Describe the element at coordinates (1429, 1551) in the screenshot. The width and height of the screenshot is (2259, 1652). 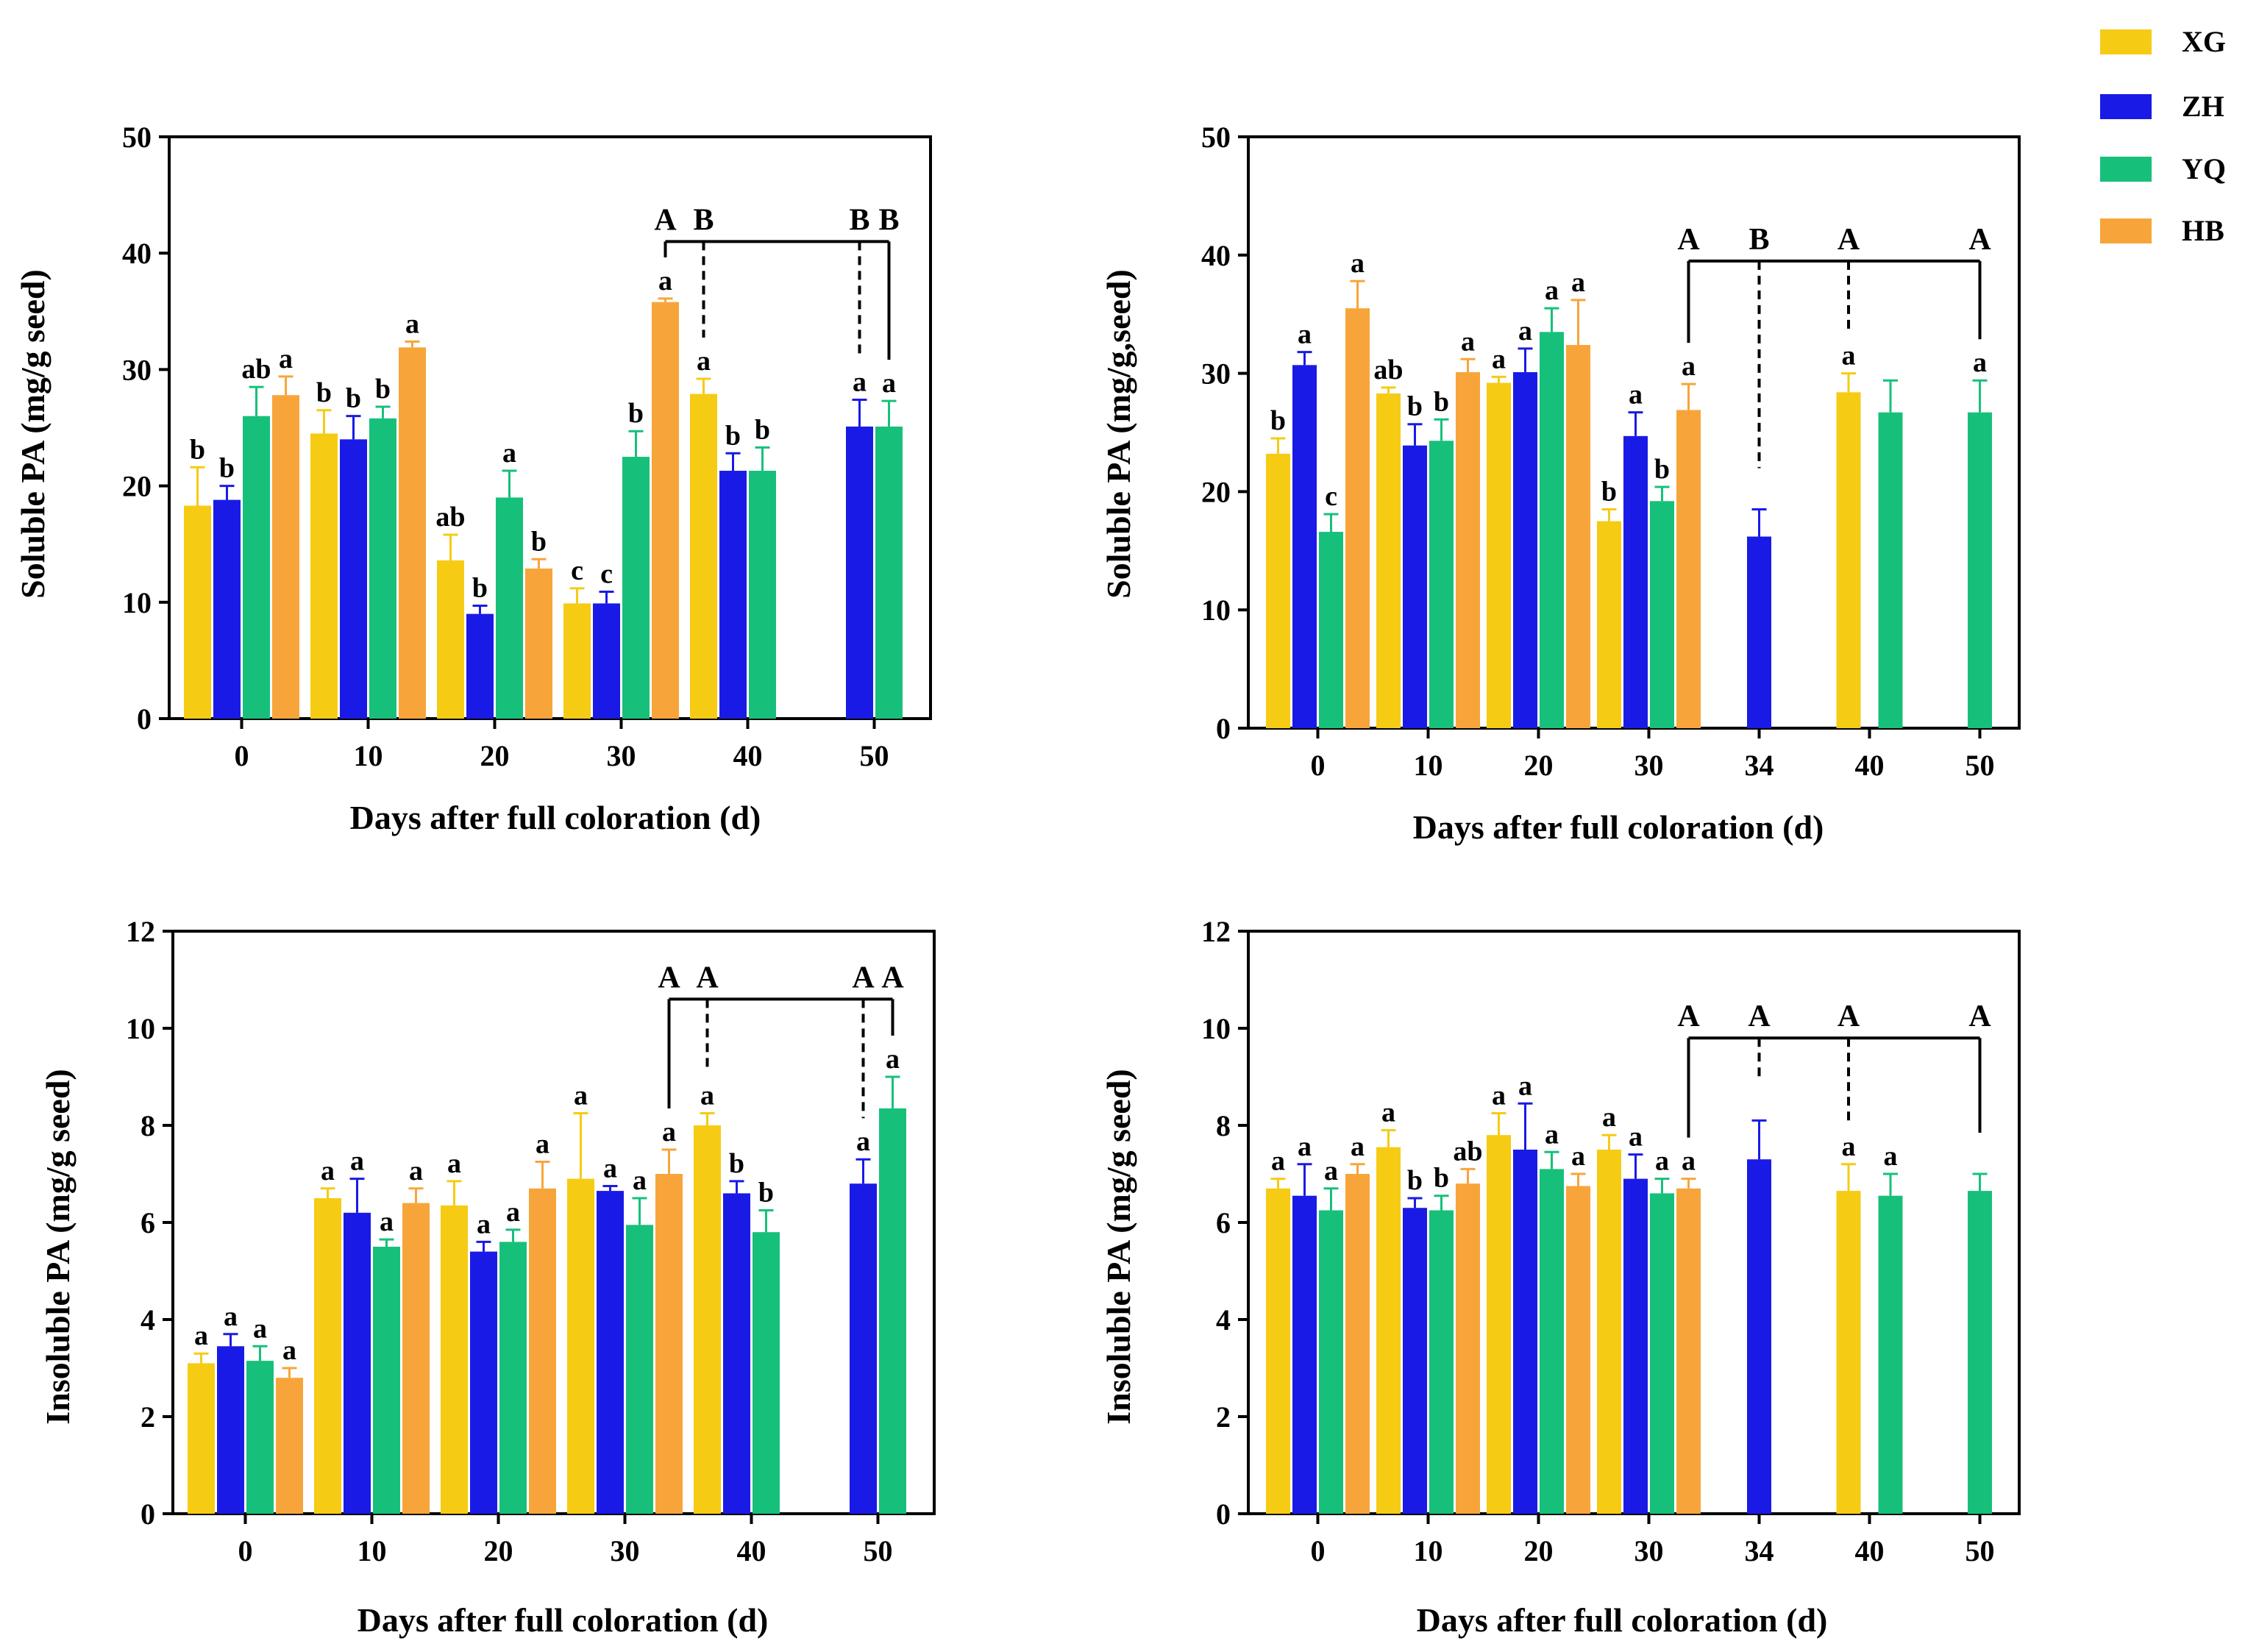
I see `x-tick-label: 10` at that location.